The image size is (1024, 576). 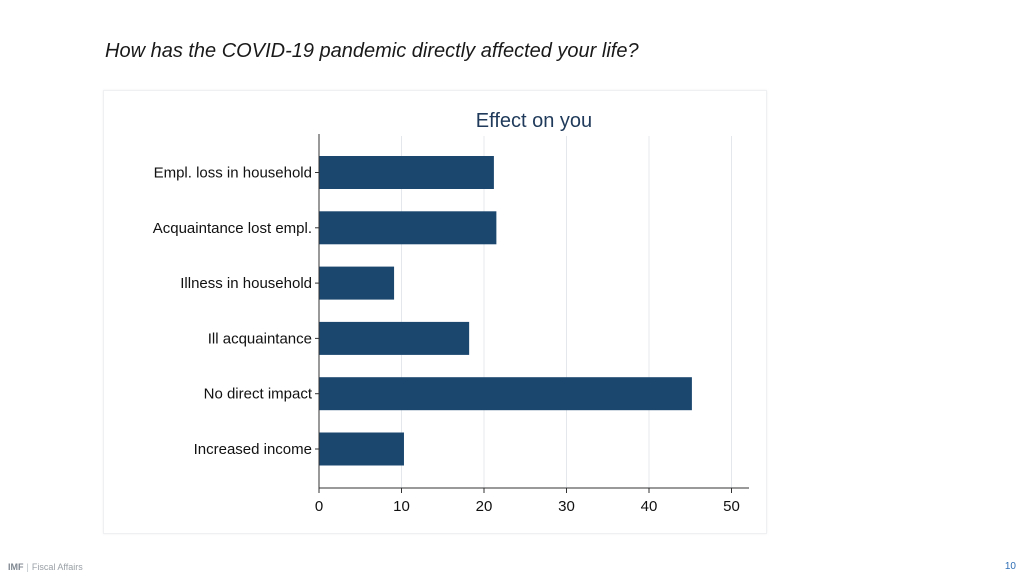 What do you see at coordinates (484, 506) in the screenshot?
I see `x-tick-label: 20` at bounding box center [484, 506].